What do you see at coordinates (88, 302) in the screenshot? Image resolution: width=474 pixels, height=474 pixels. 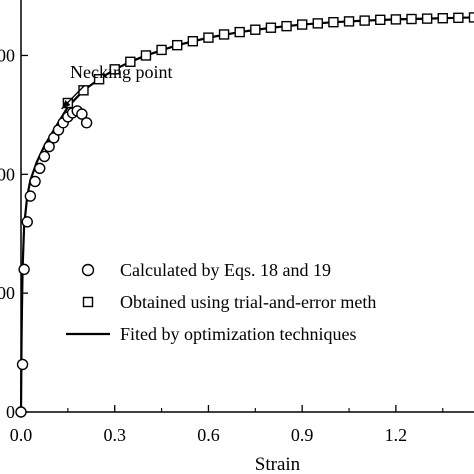 I see `legend-square-swatch` at bounding box center [88, 302].